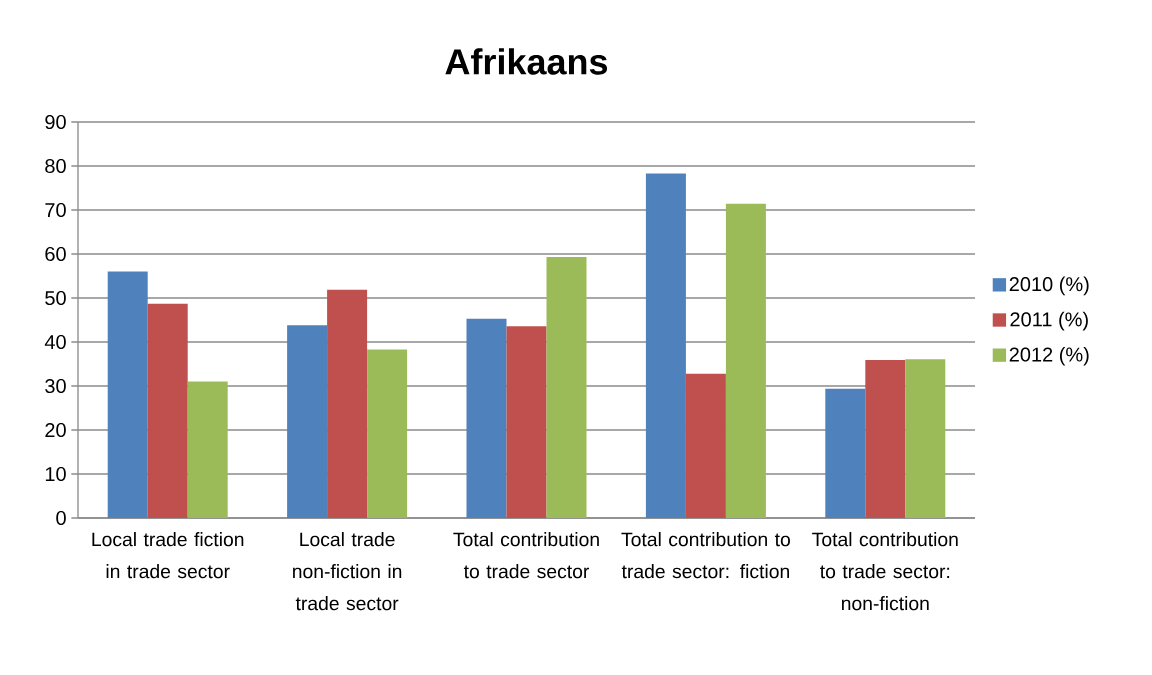  Describe the element at coordinates (1049, 356) in the screenshot. I see `legend-label: 2012 (%)` at that location.